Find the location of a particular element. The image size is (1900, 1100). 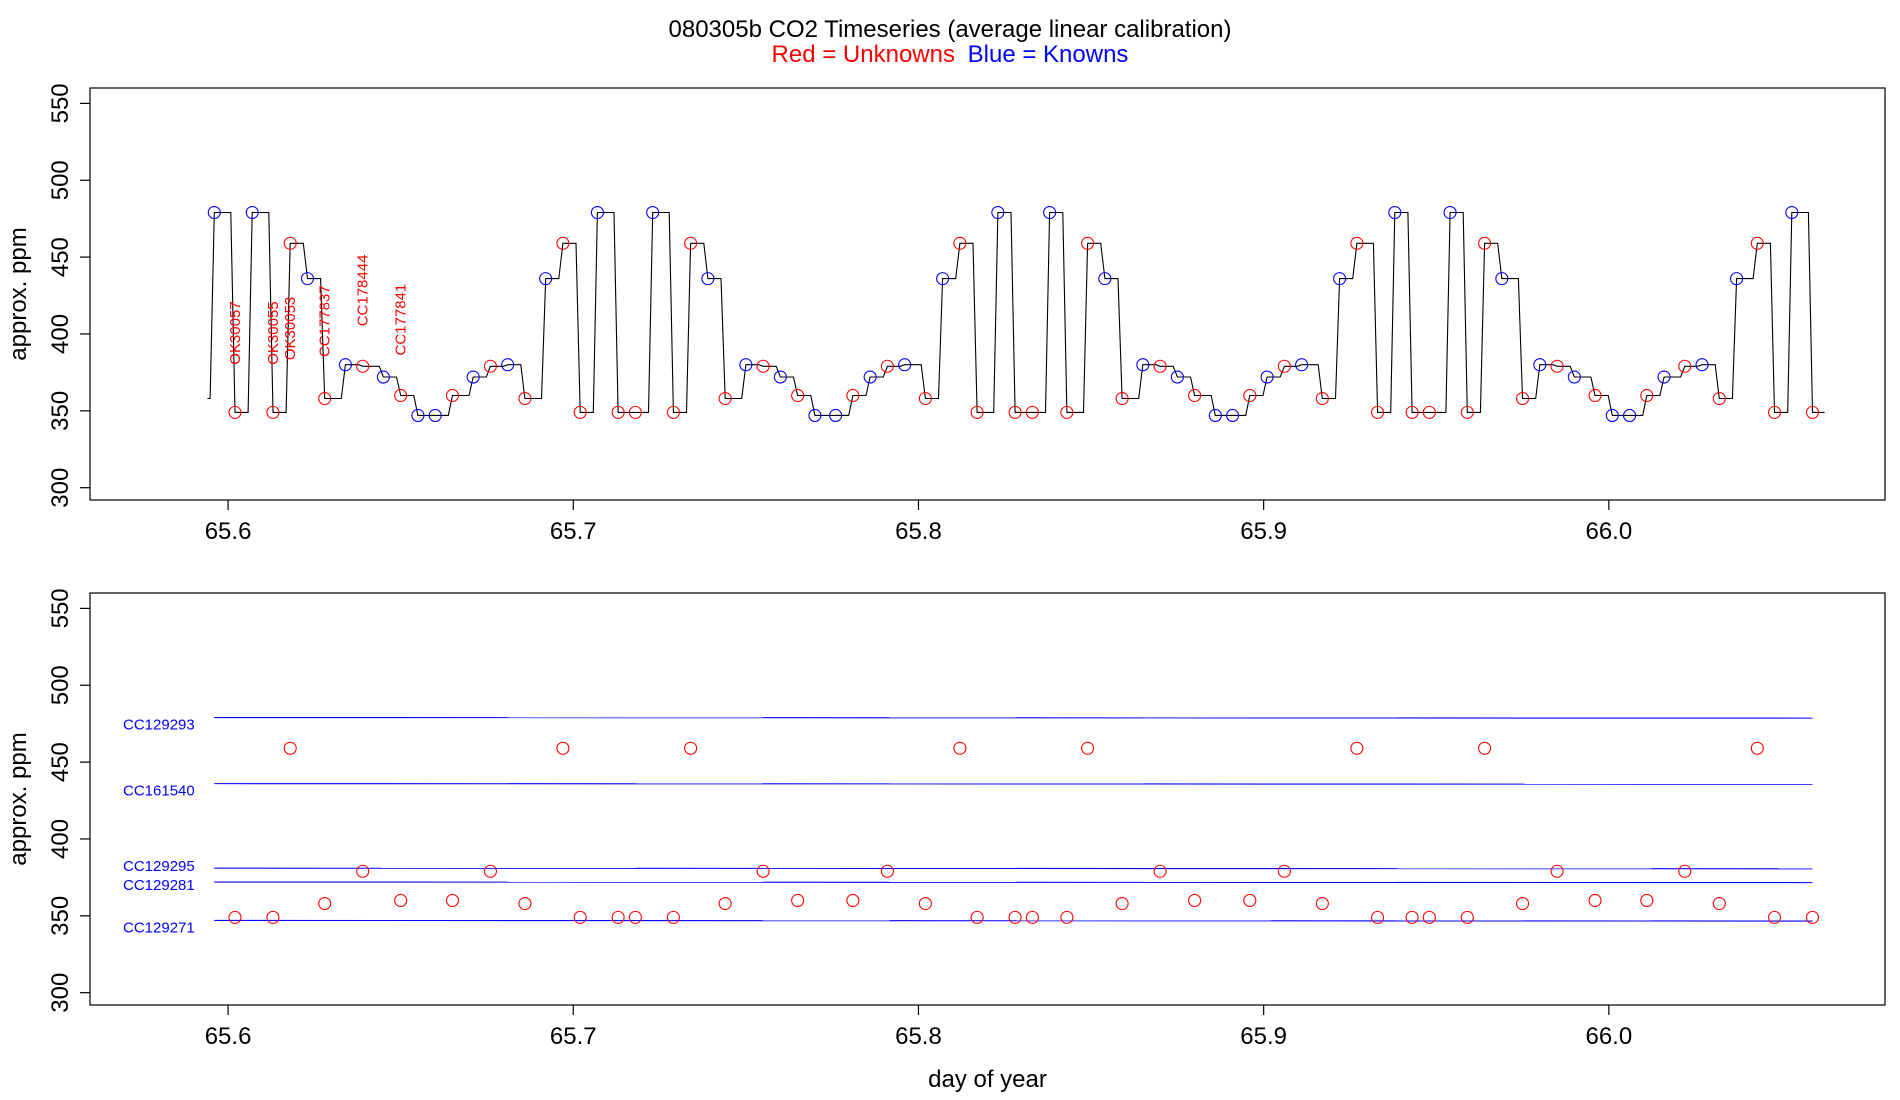

x-tick-label: 65.6 is located at coordinates (228, 531).